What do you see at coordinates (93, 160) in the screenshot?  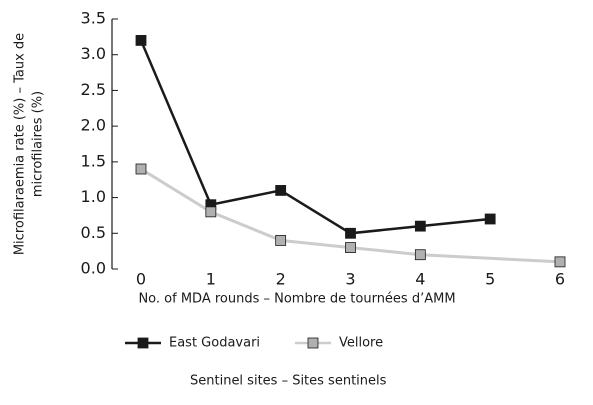 I see `y-tick-label: 1.5` at bounding box center [93, 160].